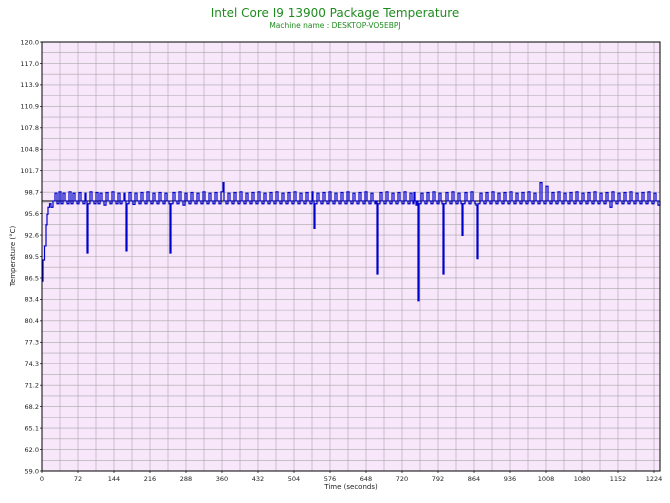 This screenshot has width=670, height=503. Describe the element at coordinates (32, 343) in the screenshot. I see `y-tick-label: 77.3` at that location.